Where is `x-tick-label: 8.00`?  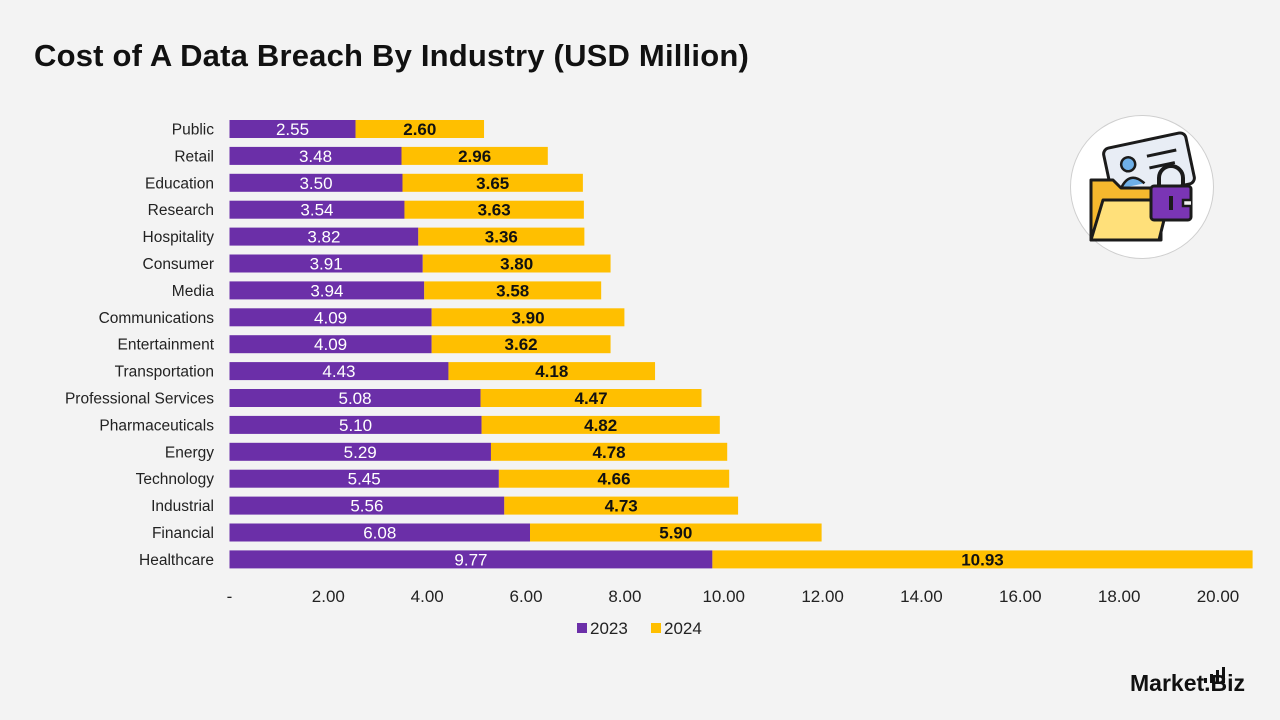
x-tick-label: 8.00 is located at coordinates (624, 596).